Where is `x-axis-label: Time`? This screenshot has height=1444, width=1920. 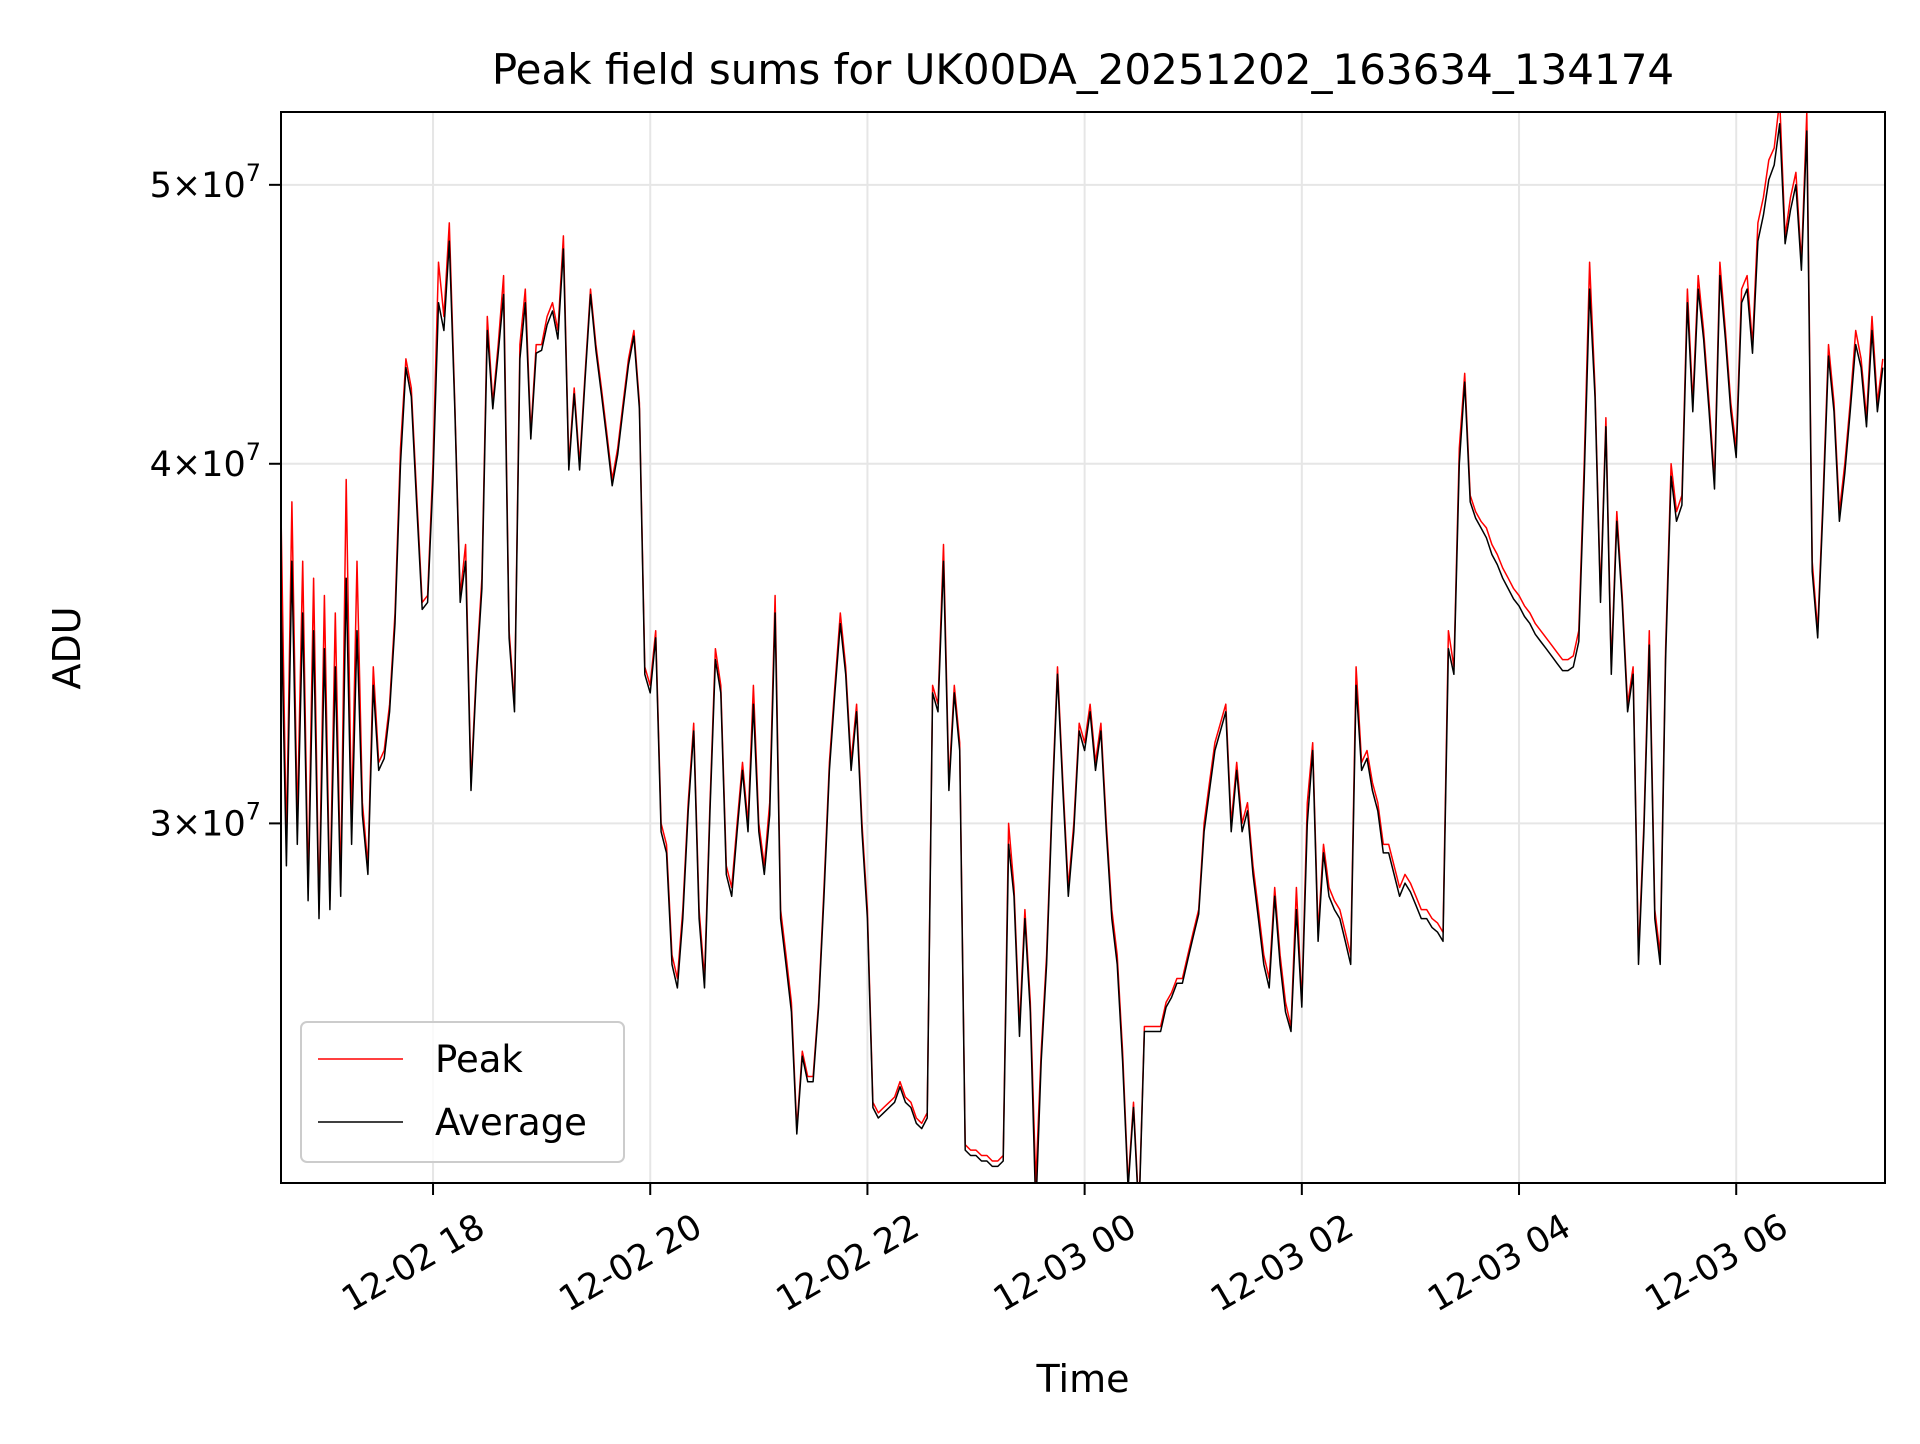
x-axis-label: Time is located at coordinates (1083, 1379).